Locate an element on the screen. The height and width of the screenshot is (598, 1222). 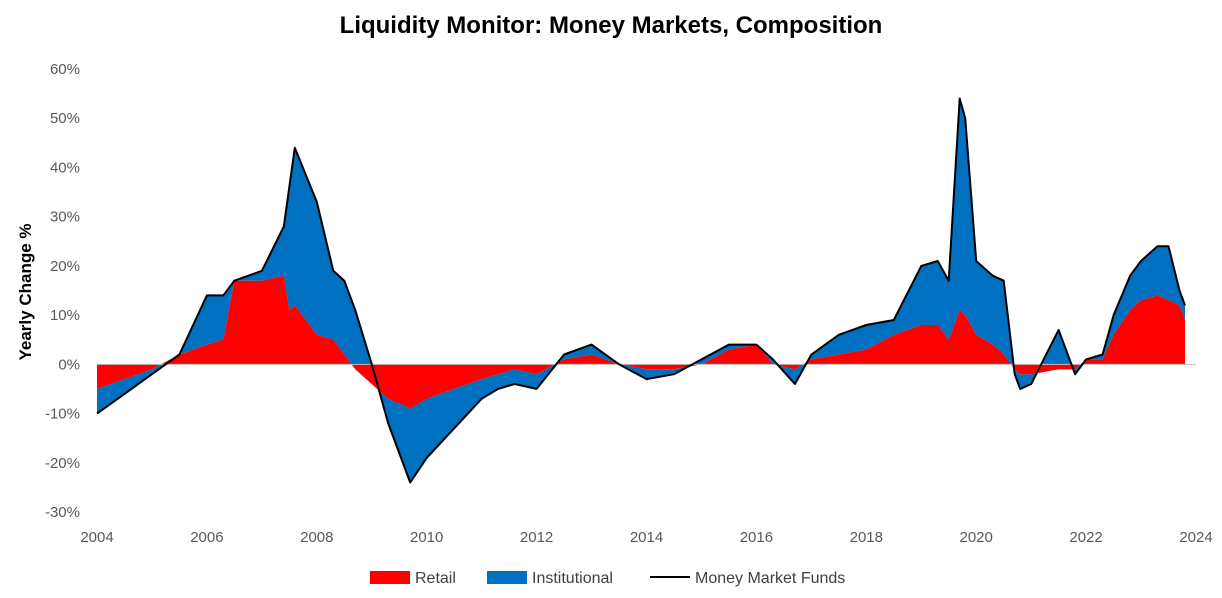
y-tick-label: -10% is located at coordinates (62, 414).